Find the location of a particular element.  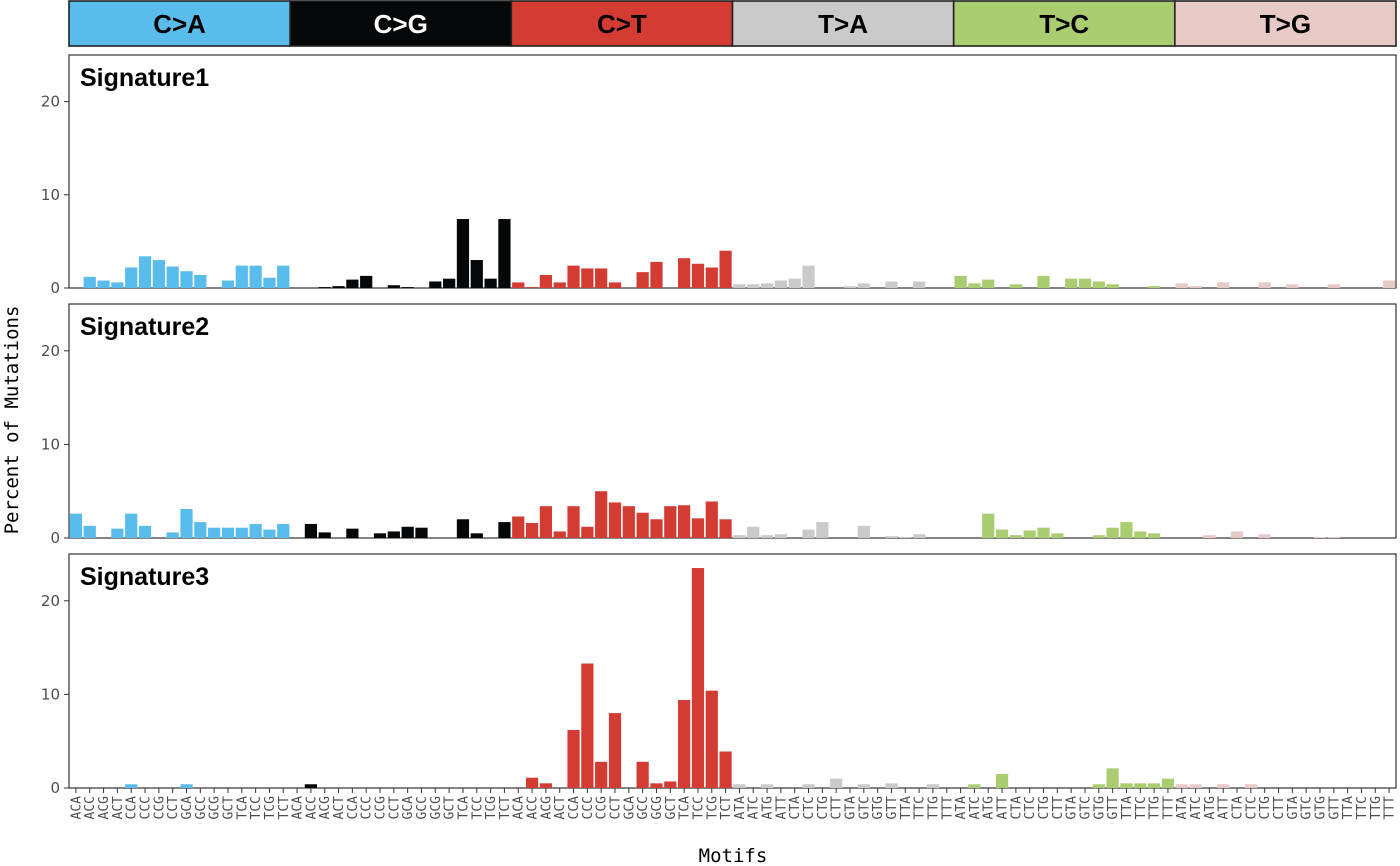

x-tick-label: ACT is located at coordinates (118, 808).